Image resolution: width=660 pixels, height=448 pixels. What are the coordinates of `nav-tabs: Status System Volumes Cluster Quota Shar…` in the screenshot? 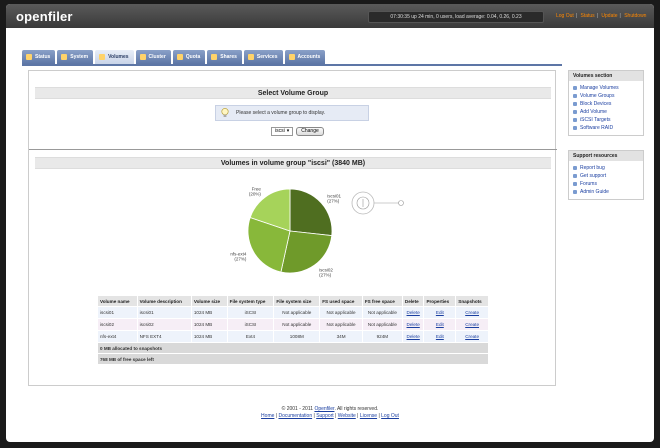 It's located at (174, 57).